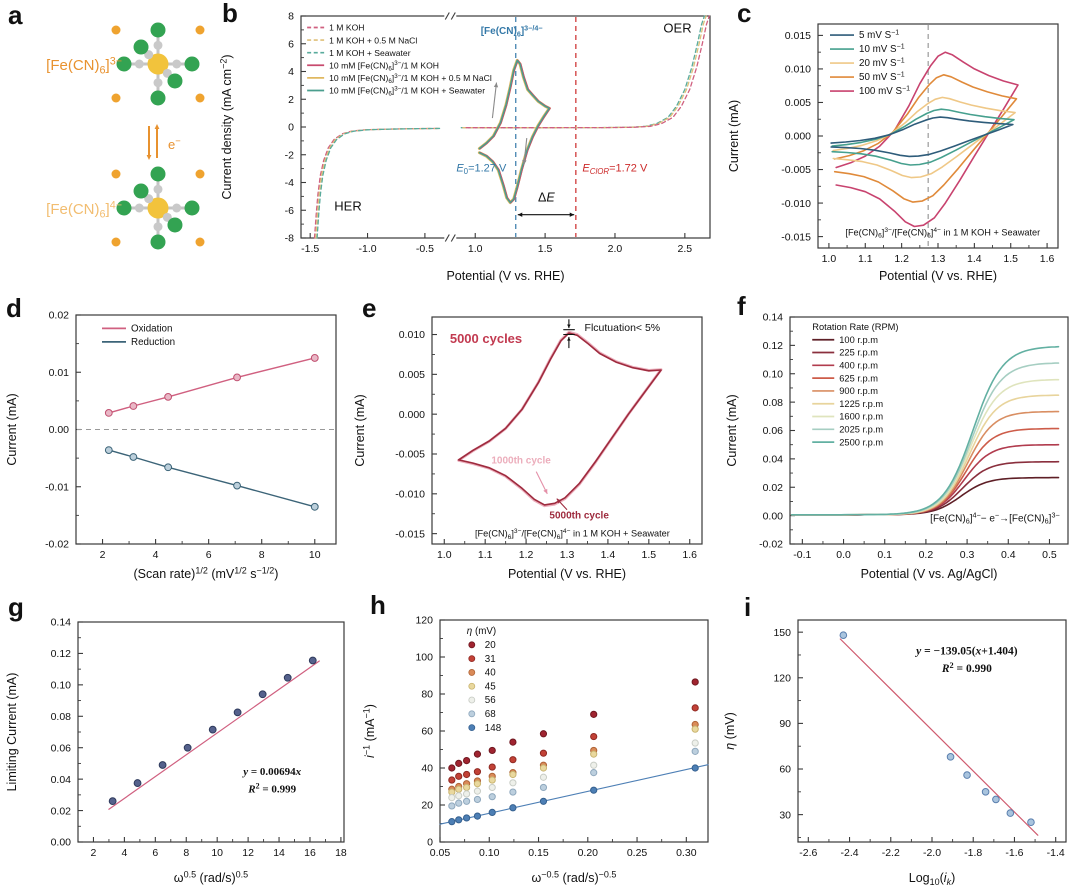  Describe the element at coordinates (858, 378) in the screenshot. I see `svg-text: 625 r.p.m` at that location.